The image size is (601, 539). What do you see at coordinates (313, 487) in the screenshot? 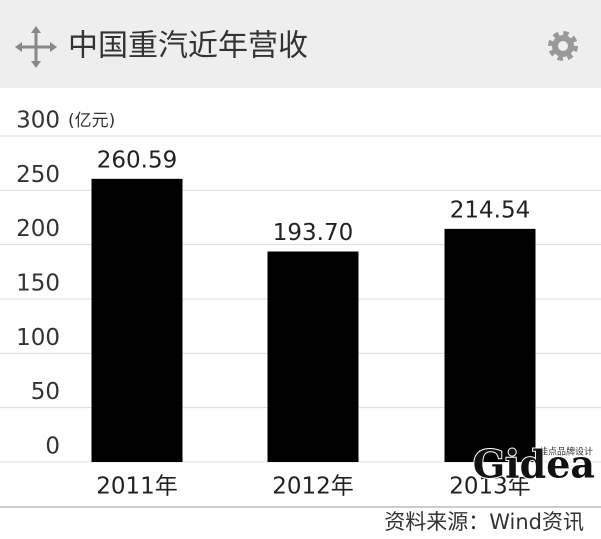
I see `x-tick-label: 2012年` at bounding box center [313, 487].